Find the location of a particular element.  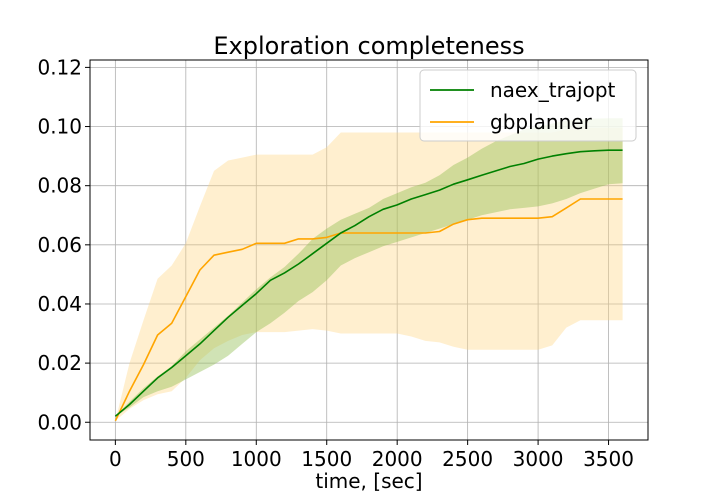

x-tick-label: 1000 is located at coordinates (256, 459).